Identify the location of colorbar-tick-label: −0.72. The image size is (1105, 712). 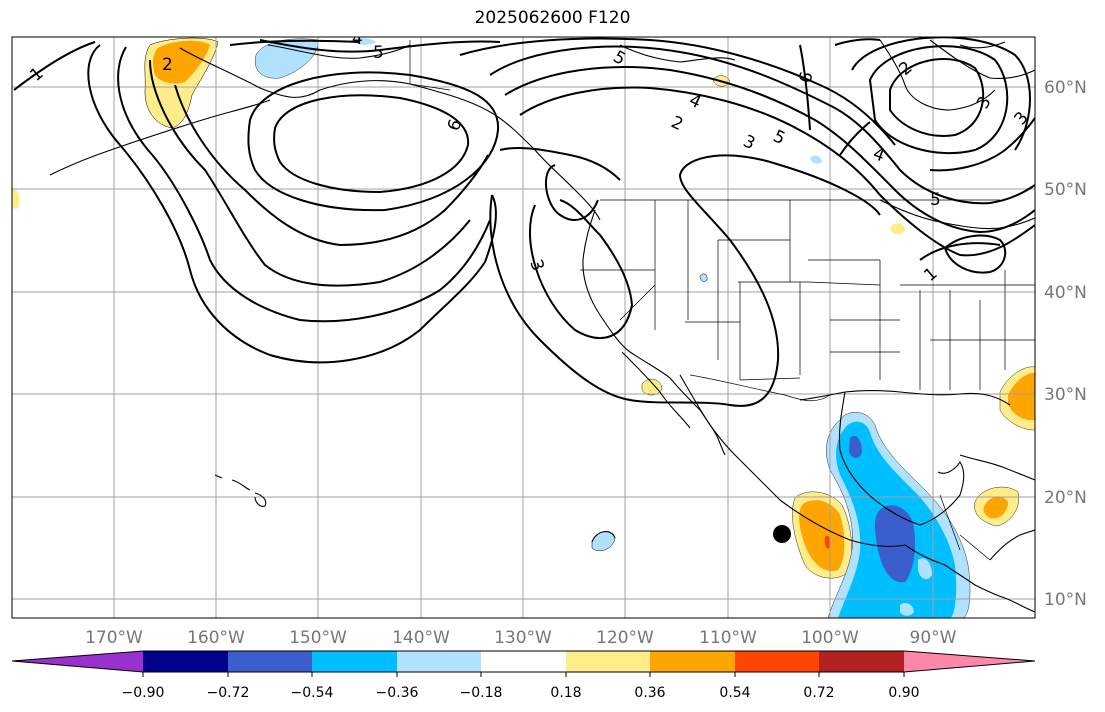
(228, 693).